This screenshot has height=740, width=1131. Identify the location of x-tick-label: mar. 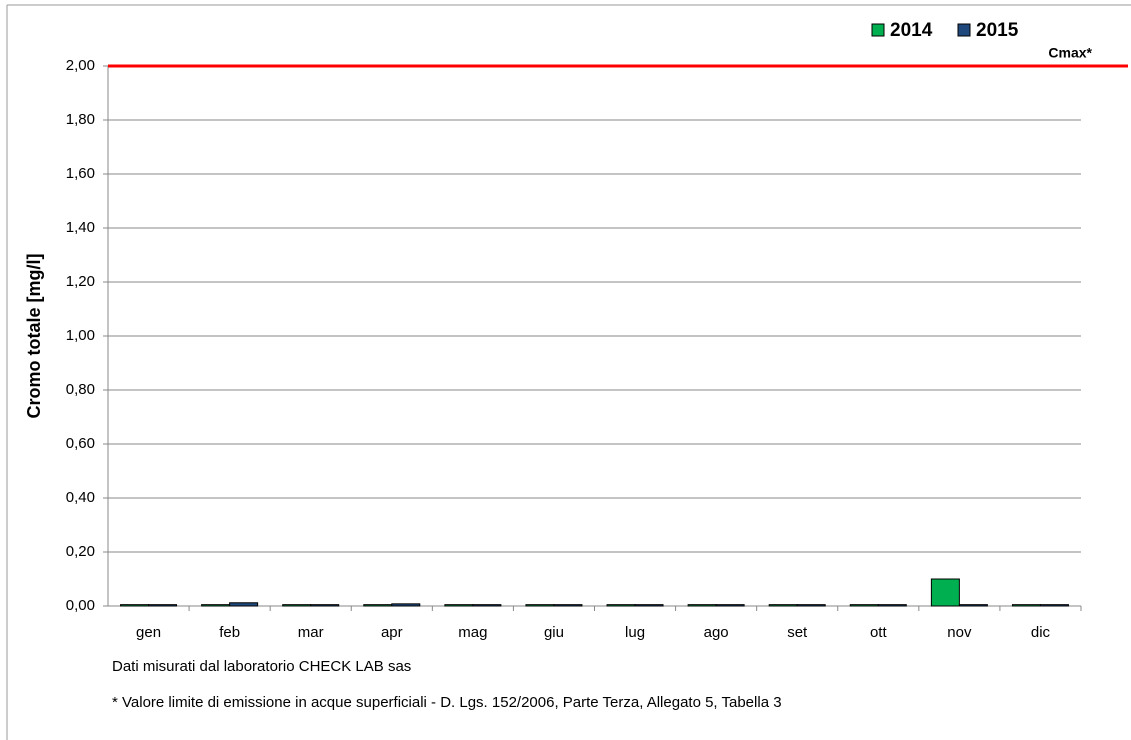
(311, 632).